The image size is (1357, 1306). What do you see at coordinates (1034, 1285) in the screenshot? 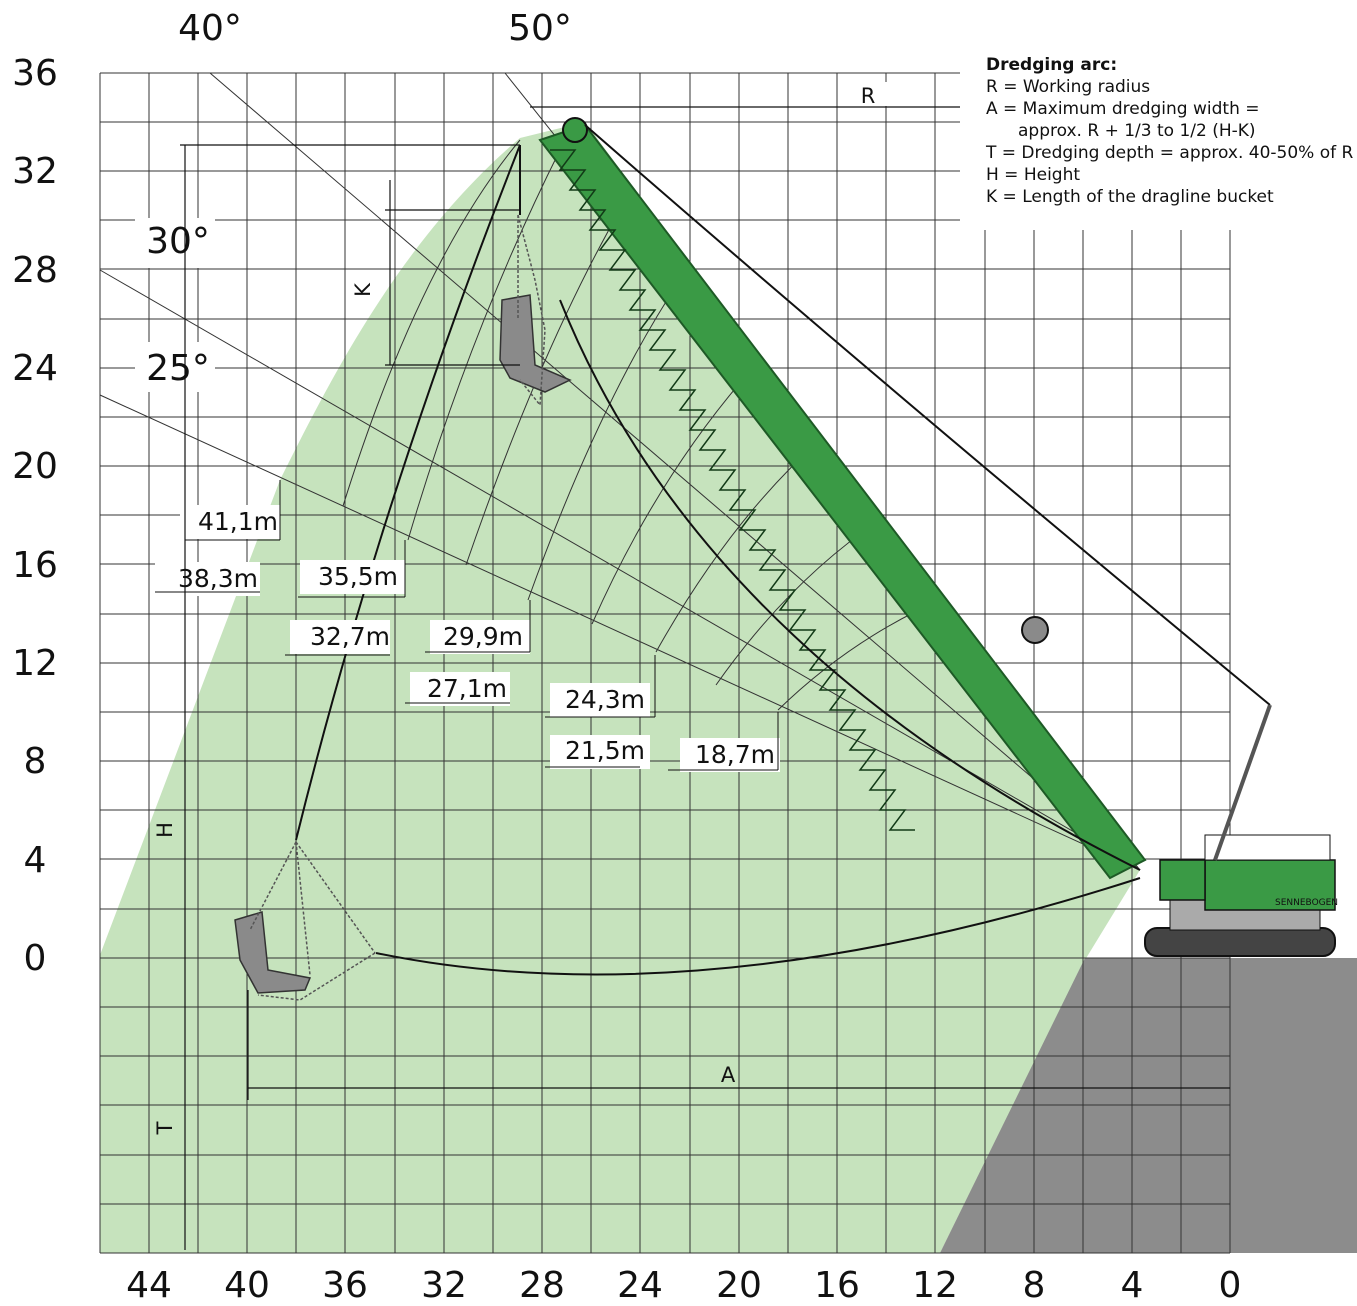
I see `x-tick-8: 8` at bounding box center [1034, 1285].